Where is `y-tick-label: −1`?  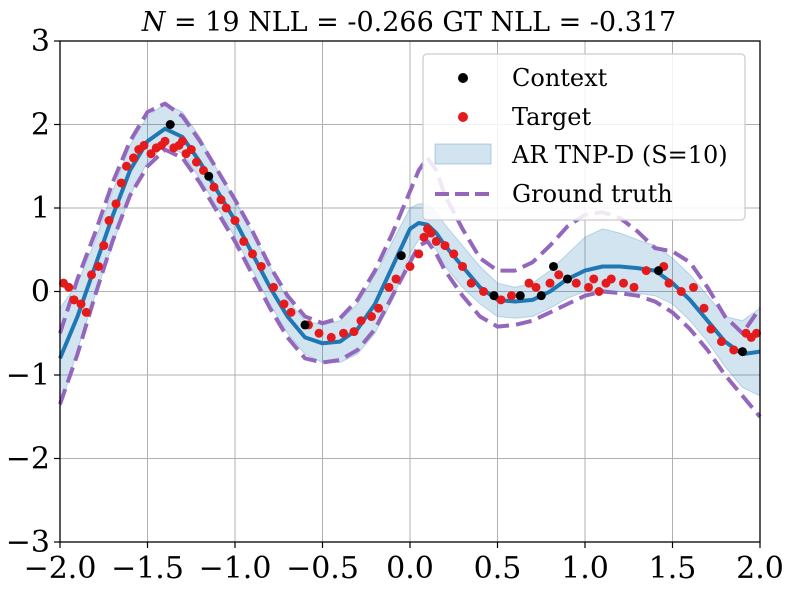 y-tick-label: −1 is located at coordinates (28, 375).